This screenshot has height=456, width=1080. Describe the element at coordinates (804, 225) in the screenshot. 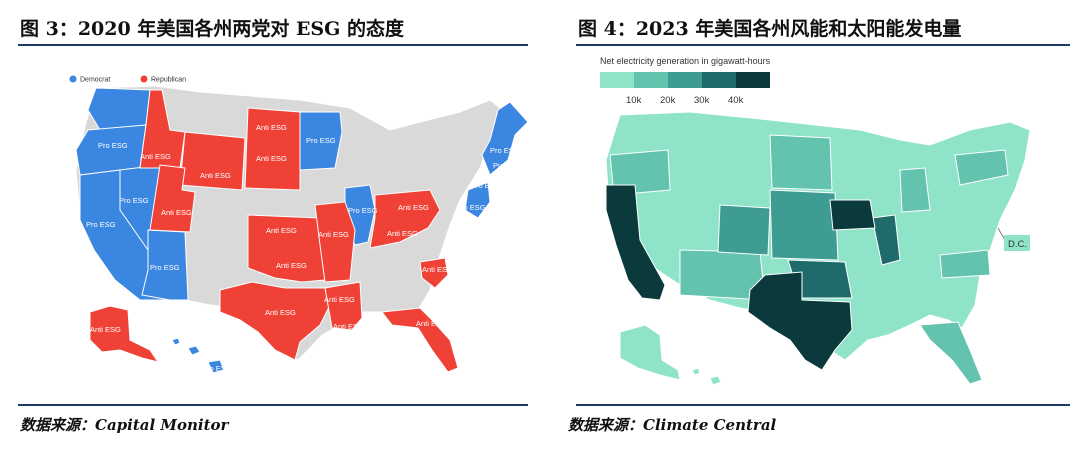

I see `region-plains` at that location.